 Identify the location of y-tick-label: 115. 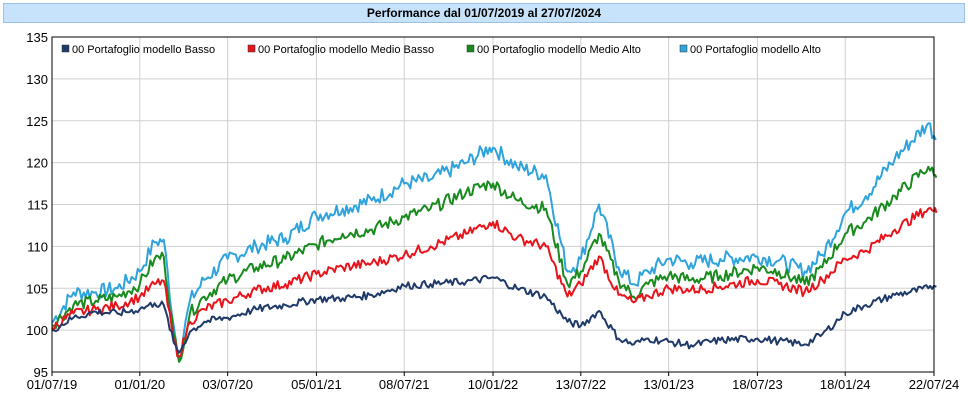
(37, 205).